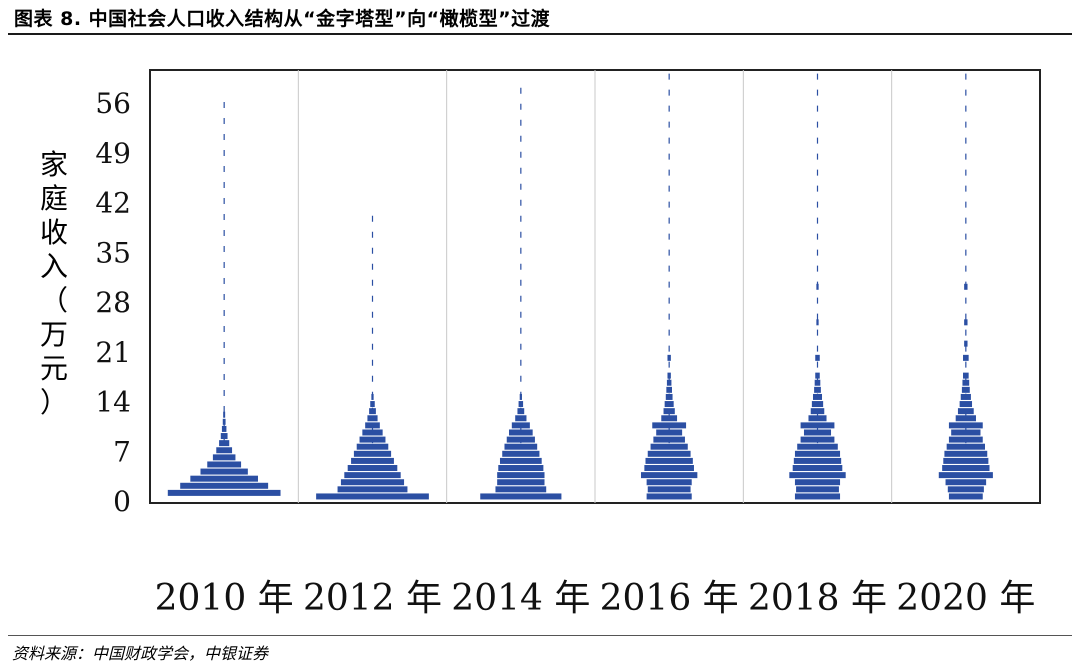 This screenshot has height=665, width=1080. I want to click on y-tick-label: 14, so click(113, 402).